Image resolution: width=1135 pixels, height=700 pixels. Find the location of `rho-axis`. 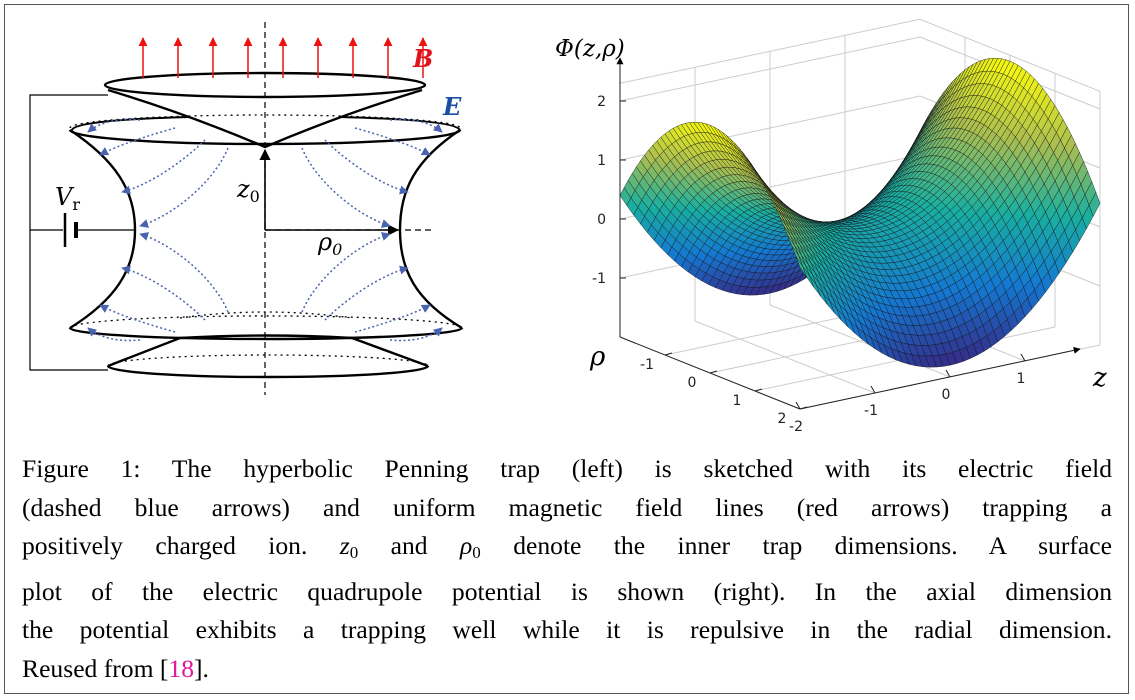

rho-axis is located at coordinates (710, 373).